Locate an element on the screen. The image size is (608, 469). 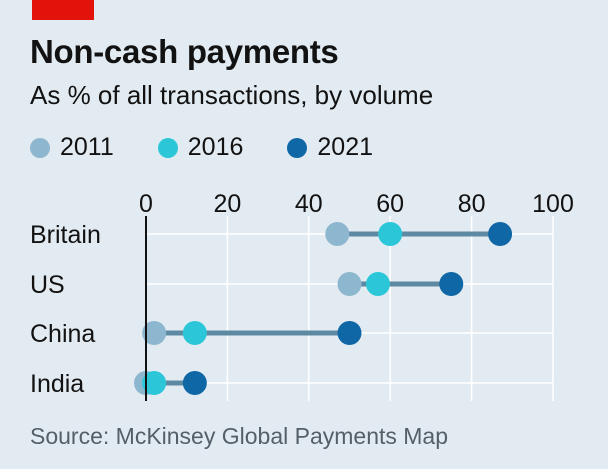
x-tick-label-20: 20 is located at coordinates (227, 204).